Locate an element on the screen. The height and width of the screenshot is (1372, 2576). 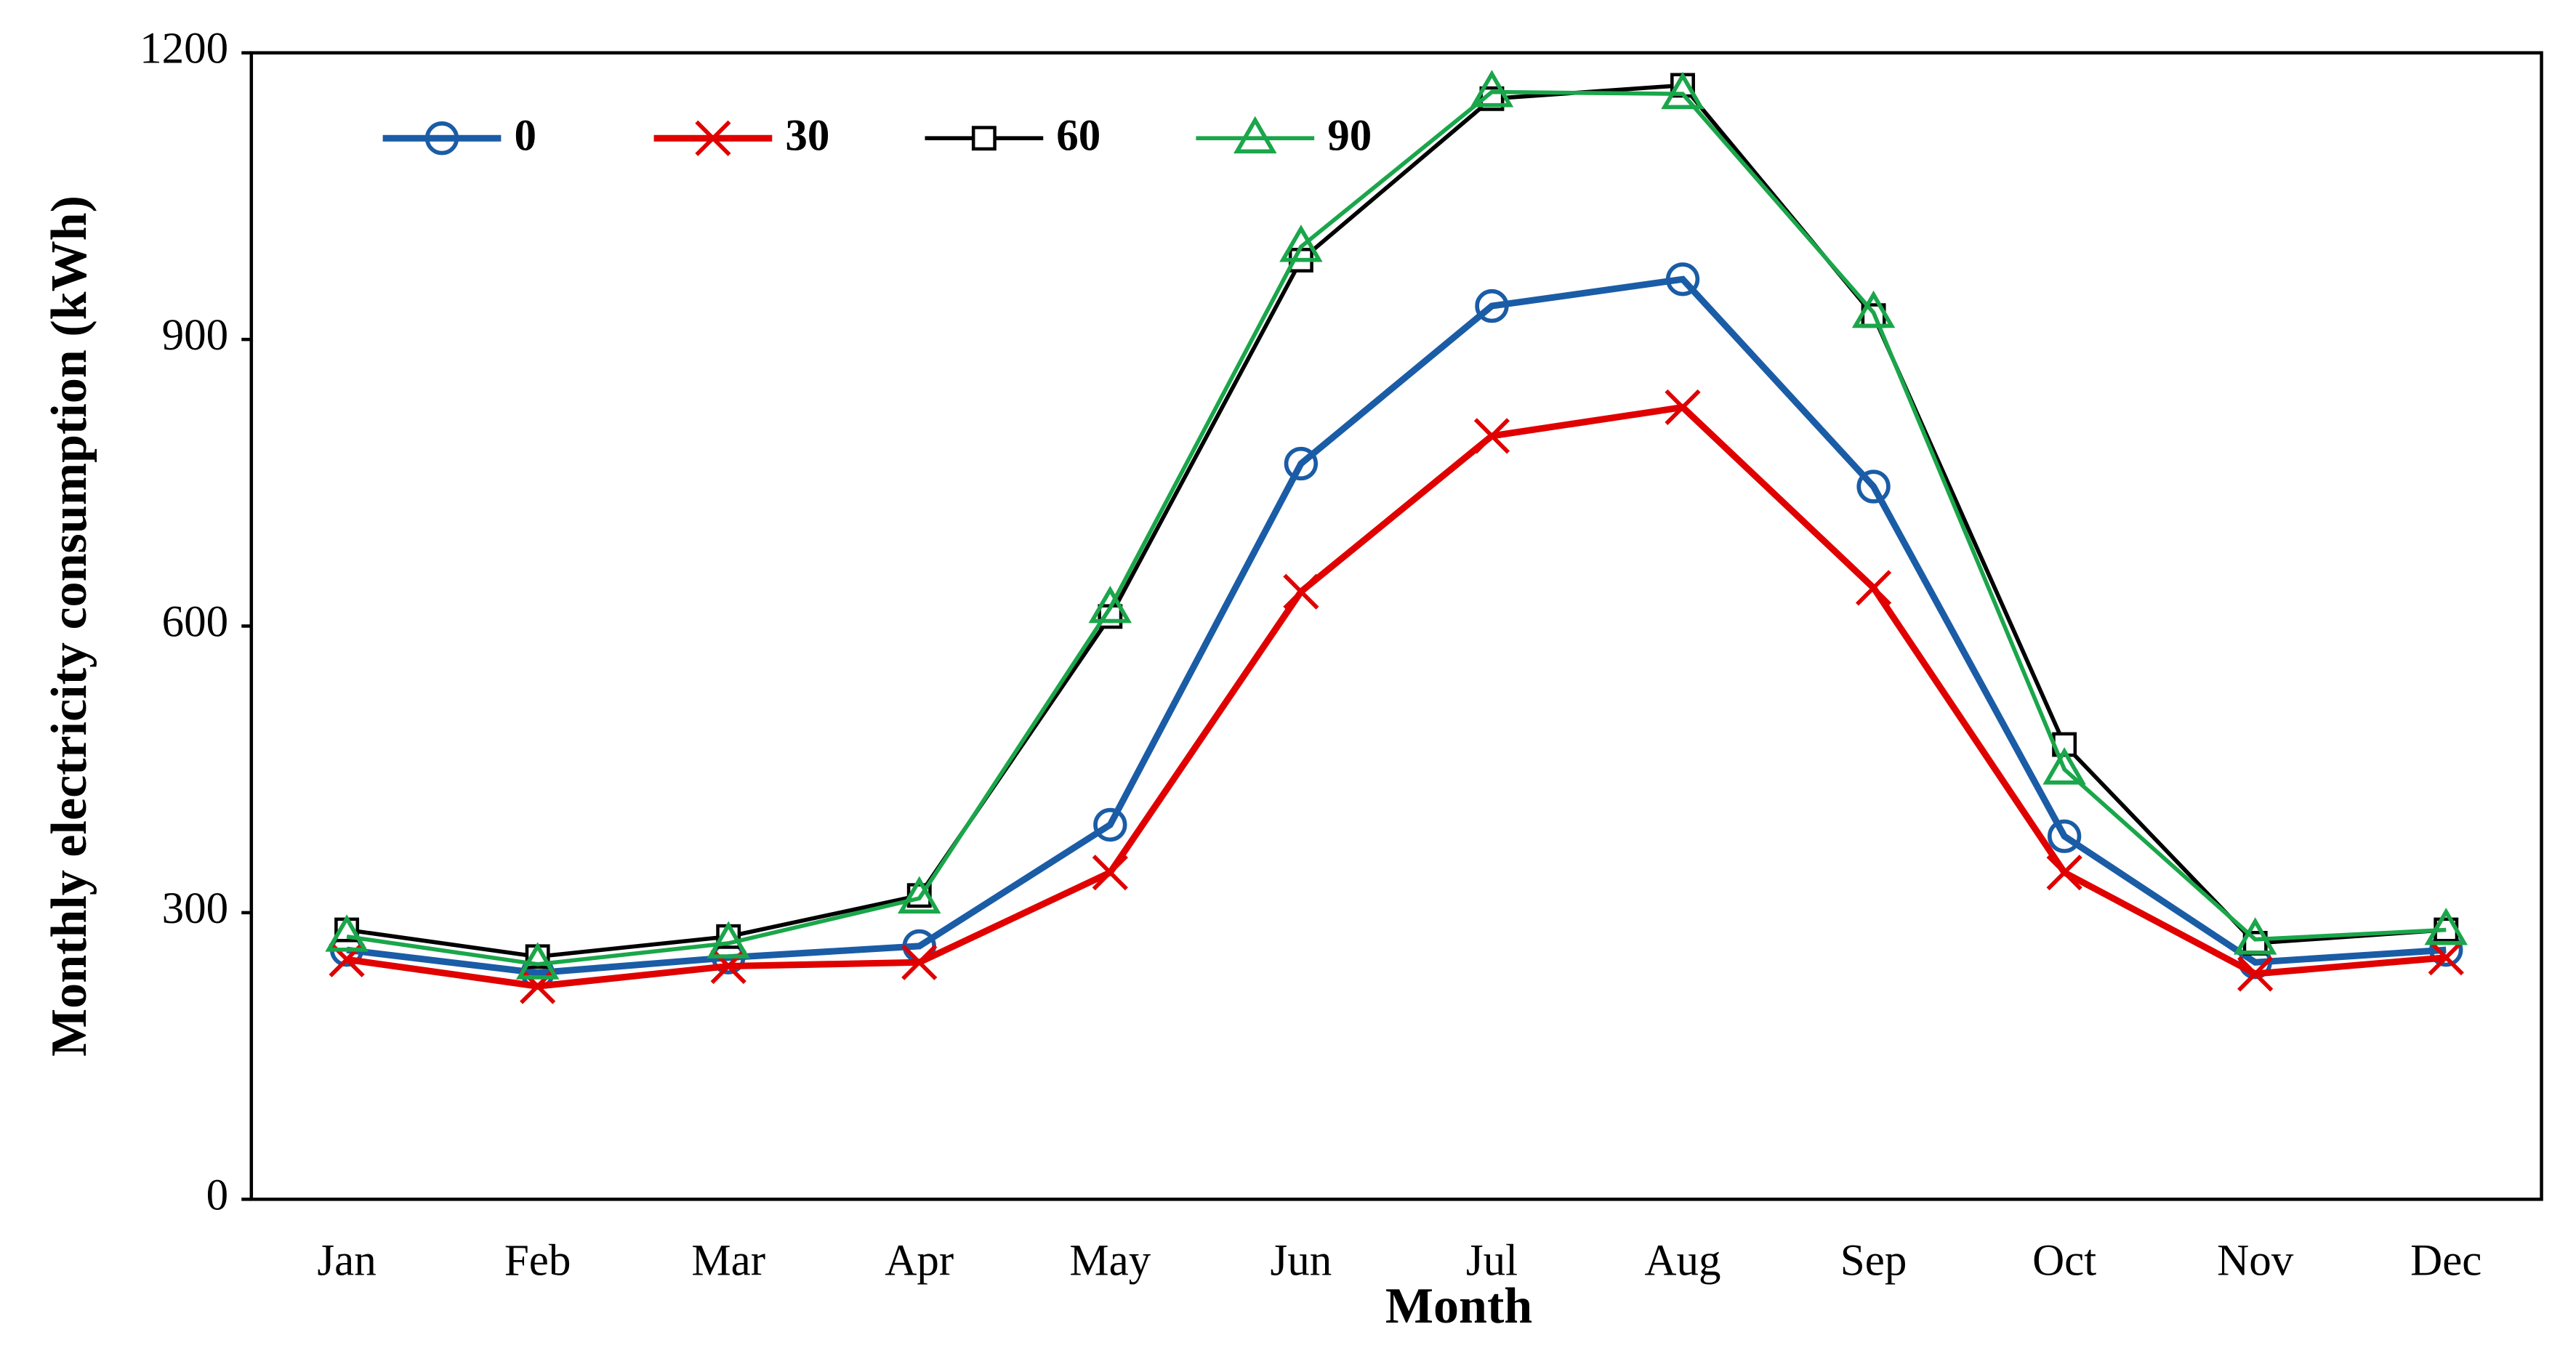
y-tick-label: 300 is located at coordinates (195, 908).